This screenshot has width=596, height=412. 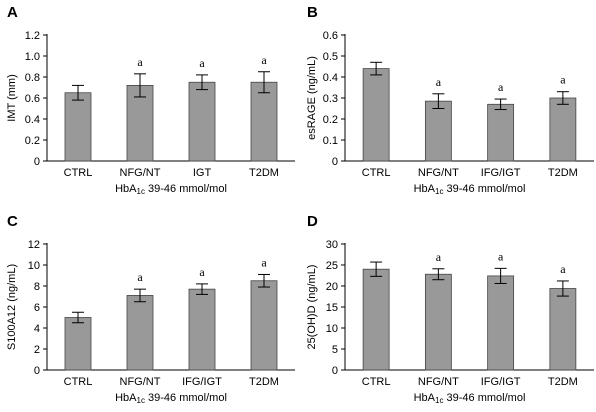 What do you see at coordinates (335, 350) in the screenshot?
I see `y-tick-label: 5` at bounding box center [335, 350].